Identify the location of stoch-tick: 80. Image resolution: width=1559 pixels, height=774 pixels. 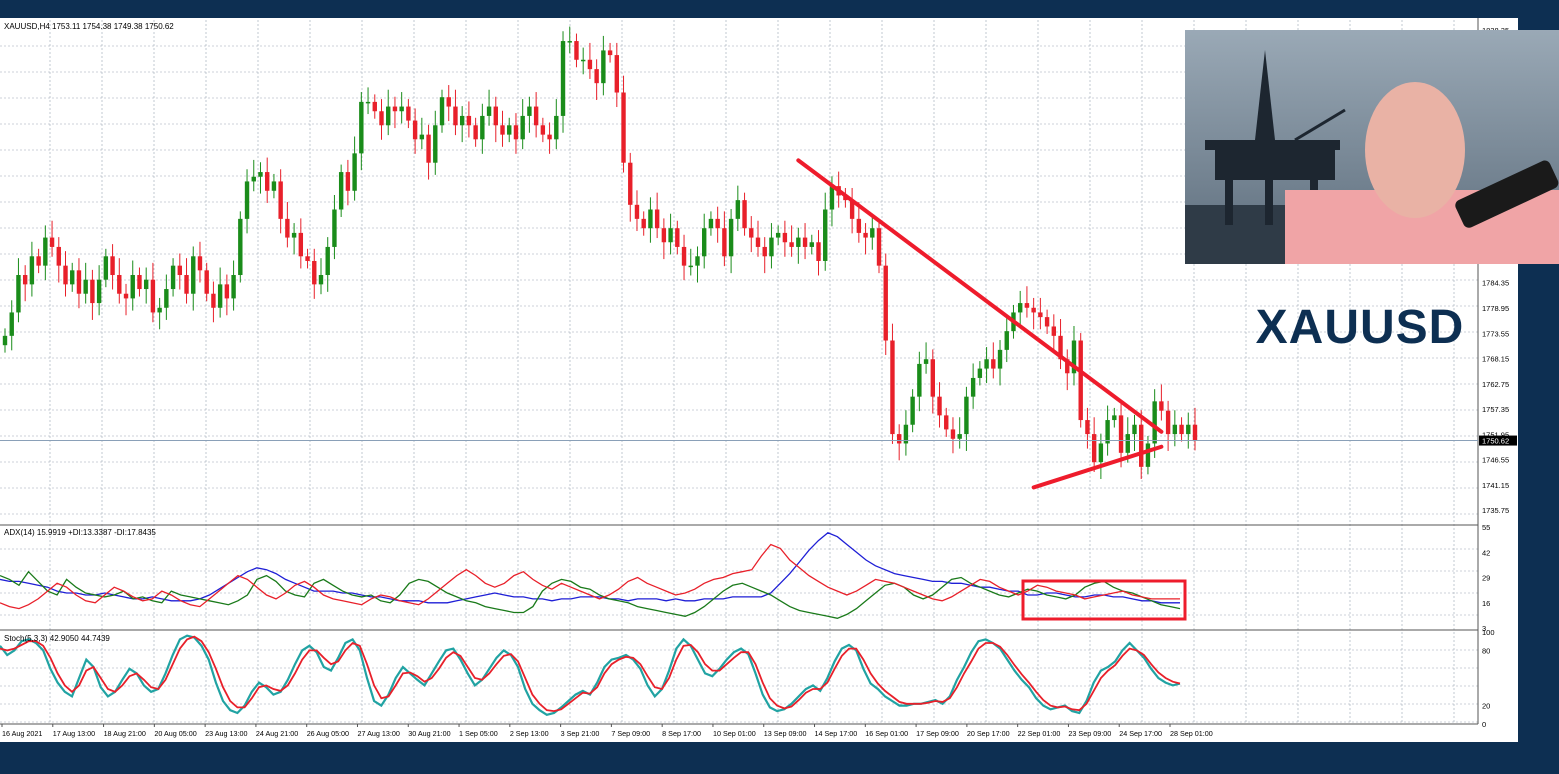
(1486, 650).